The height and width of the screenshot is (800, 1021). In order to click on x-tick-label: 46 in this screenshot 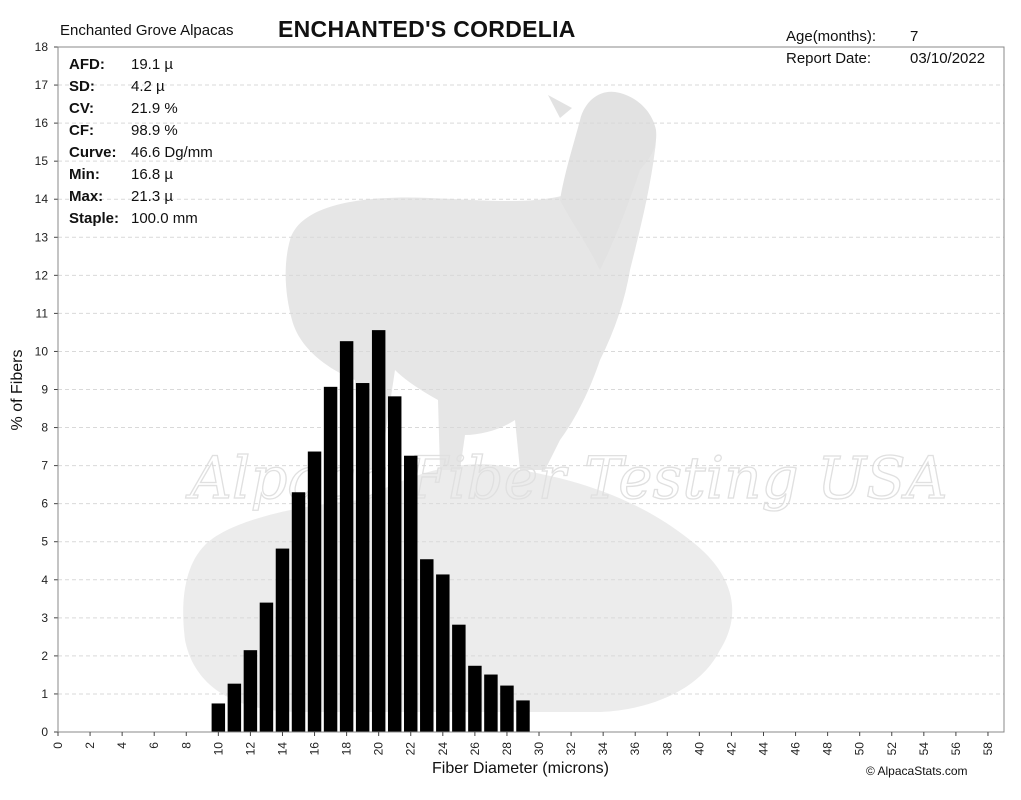, I will do `click(796, 749)`.